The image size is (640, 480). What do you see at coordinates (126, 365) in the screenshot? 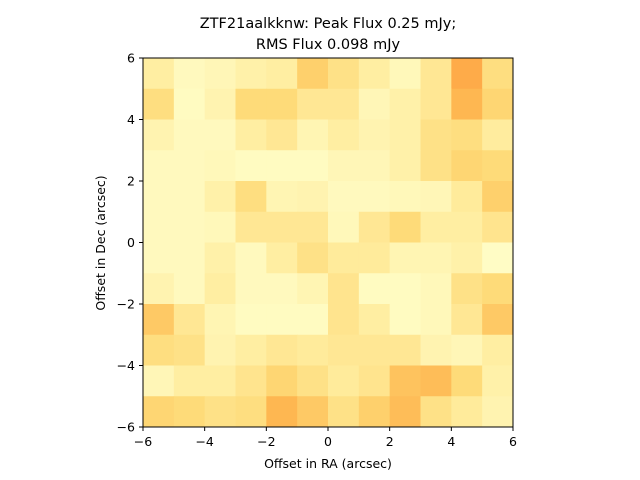
I see `y-tick-label: −4` at bounding box center [126, 365].